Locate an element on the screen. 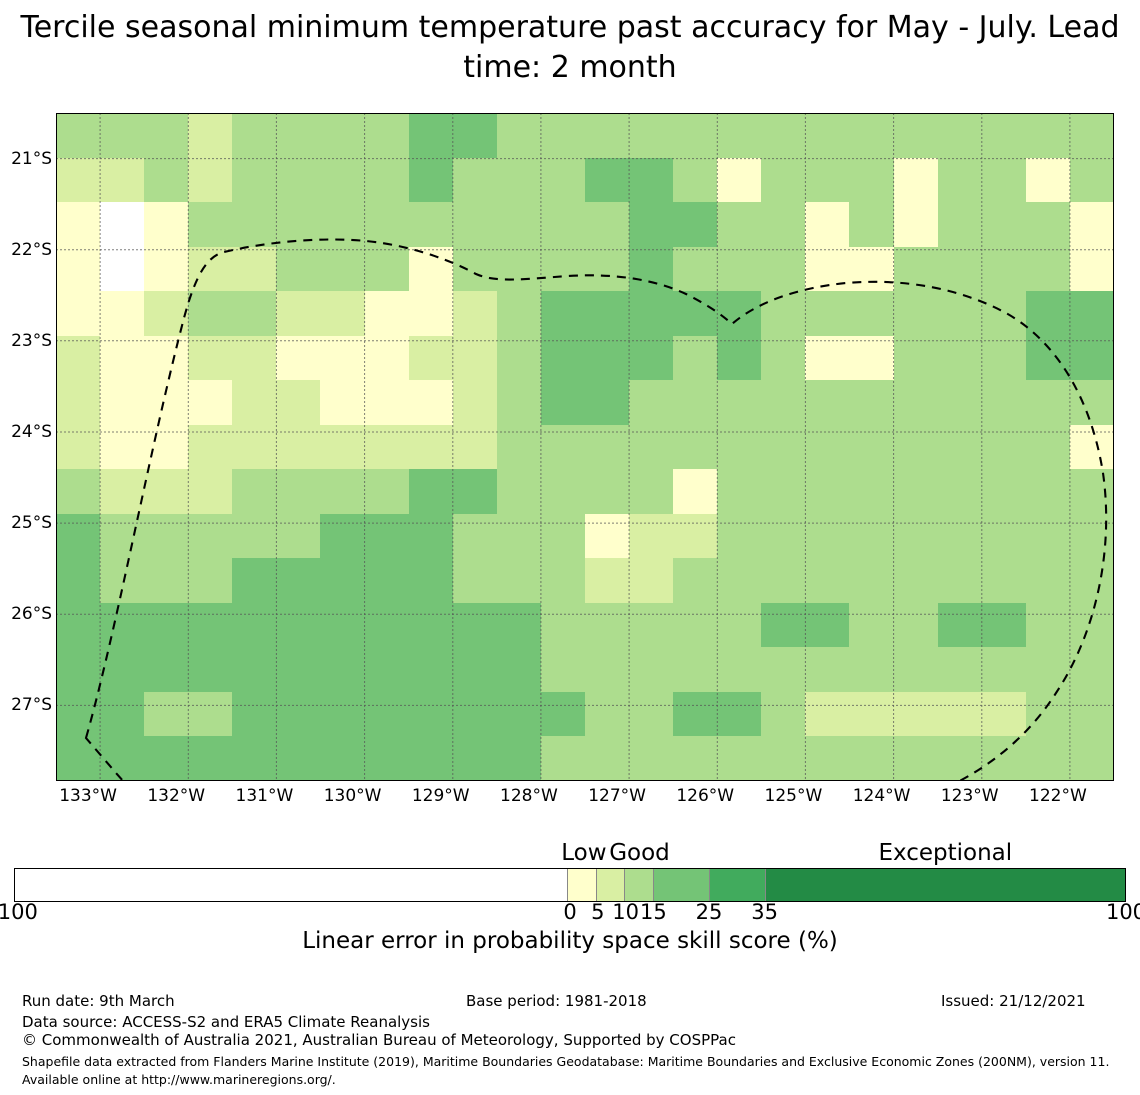  colorbar-tick-label: 15 is located at coordinates (653, 912).